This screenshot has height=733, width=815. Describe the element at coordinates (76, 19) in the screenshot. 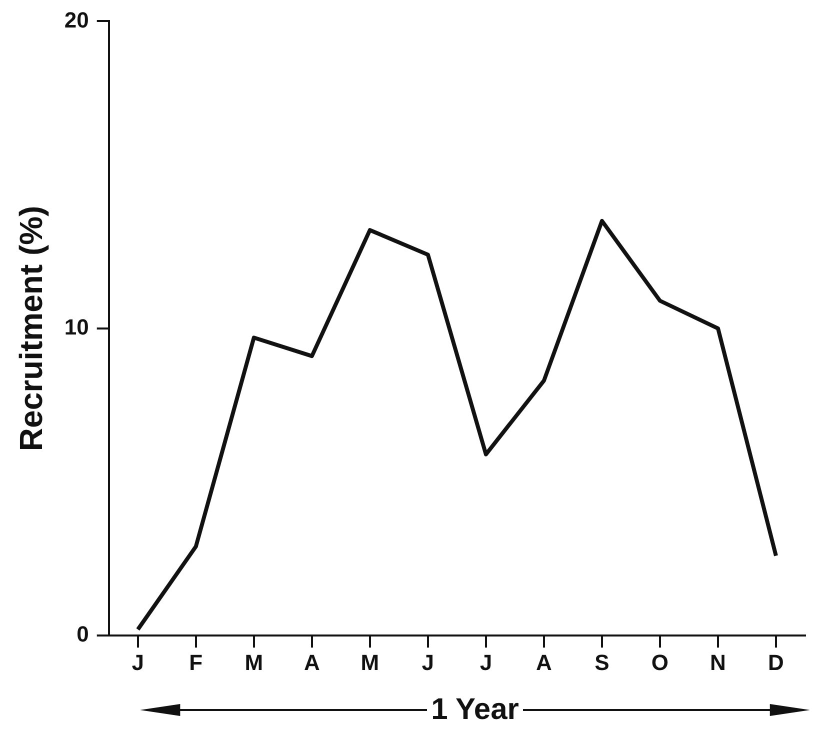

I see `y-tick-label: 20` at that location.